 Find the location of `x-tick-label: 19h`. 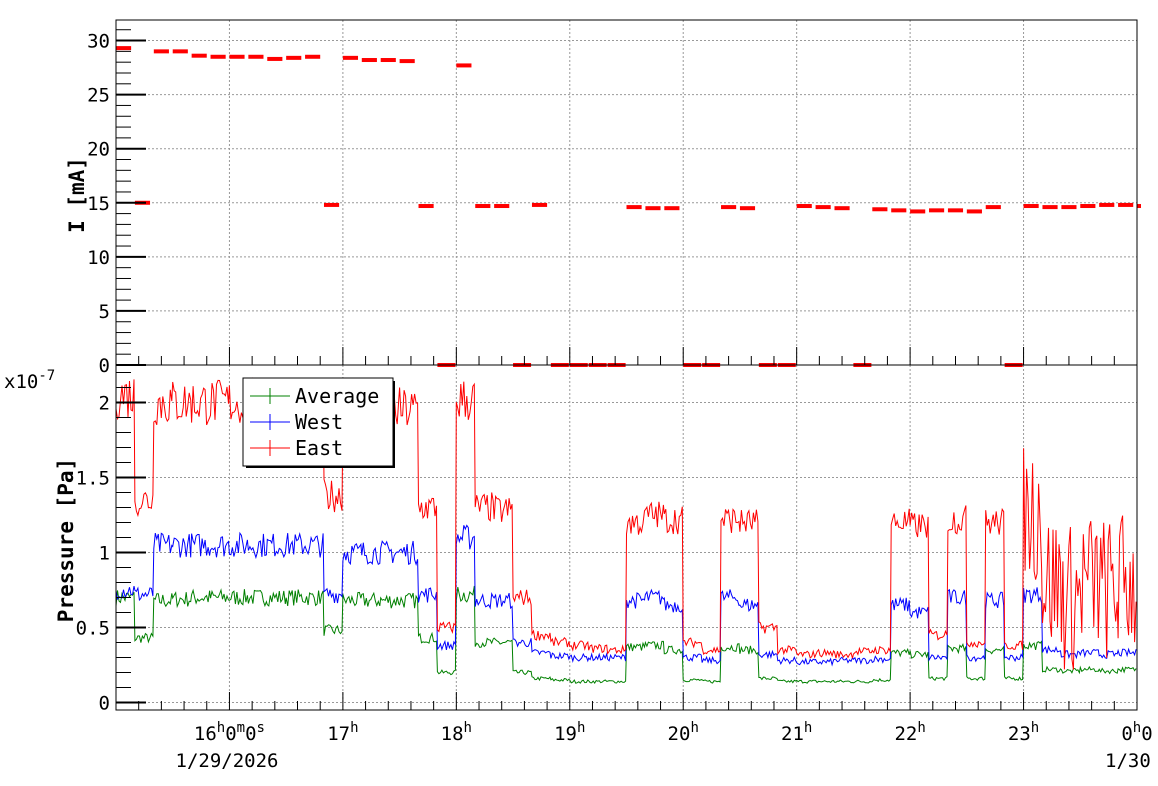

x-tick-label: 19h is located at coordinates (569, 732).